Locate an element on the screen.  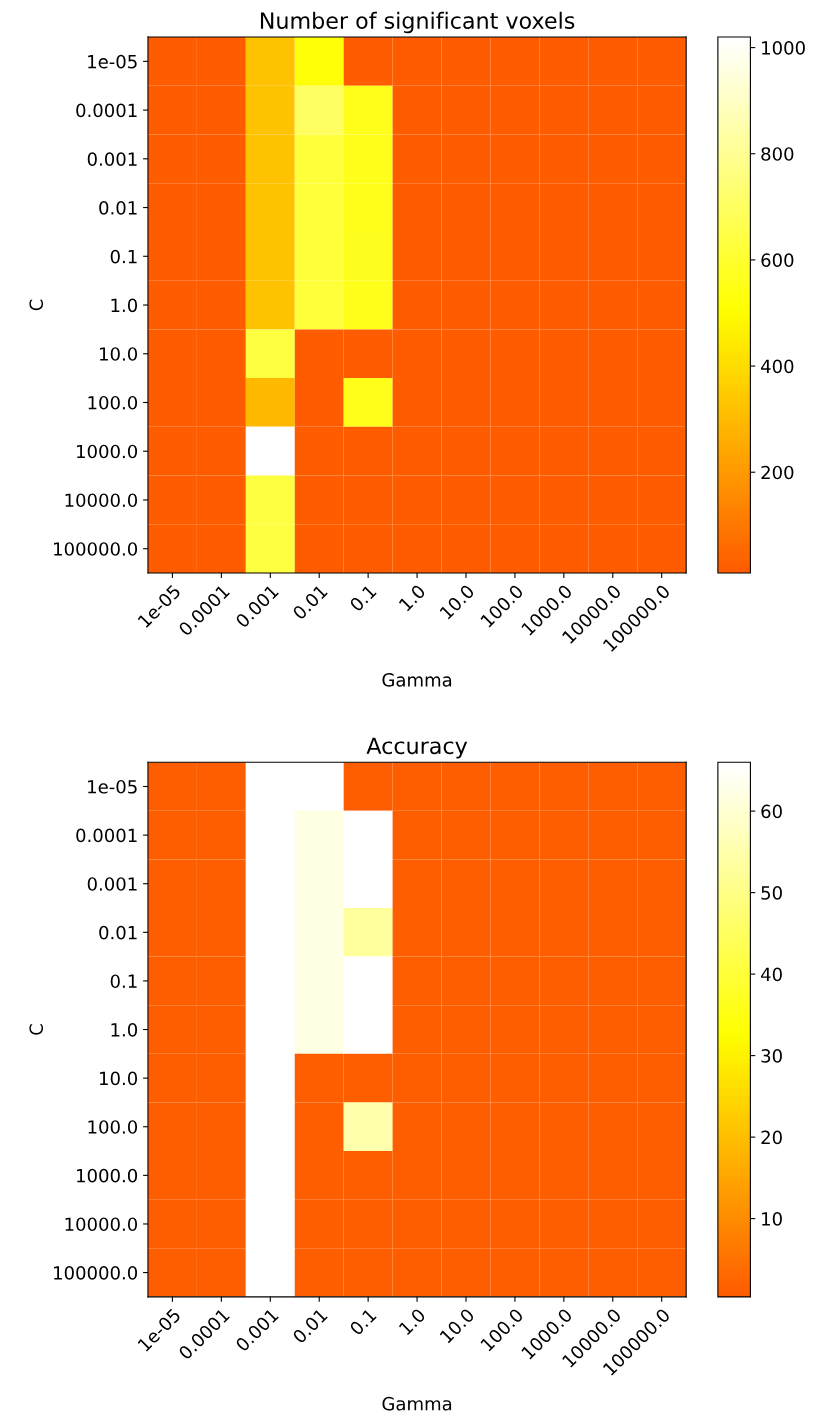
color-bar-label: 20 is located at coordinates (771, 1137).